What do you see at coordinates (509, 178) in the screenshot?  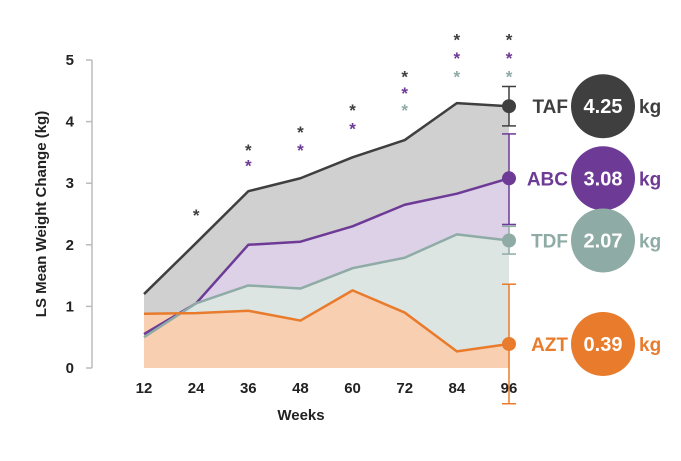 I see `endpoint-abc` at bounding box center [509, 178].